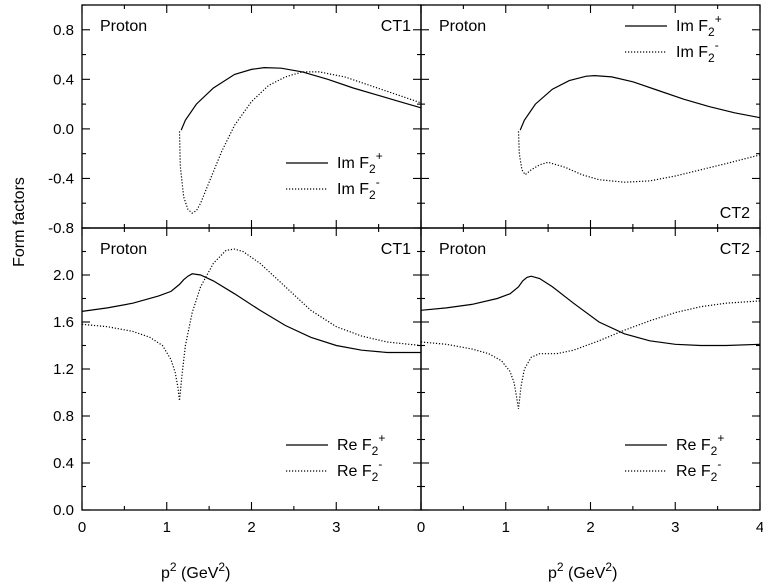  I want to click on y-tick-label: 2.0, so click(63, 275).